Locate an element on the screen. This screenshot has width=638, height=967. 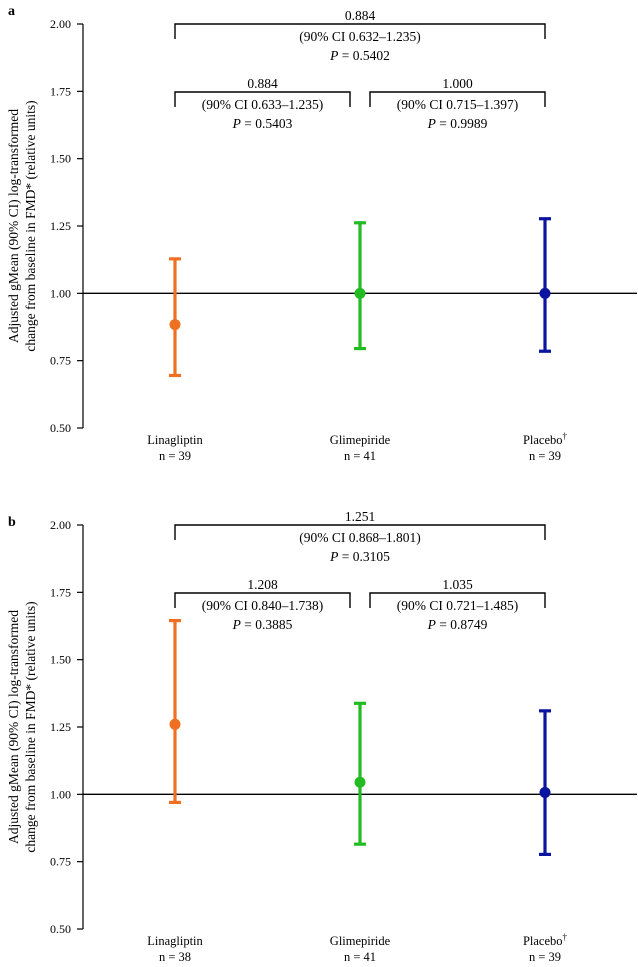
panel-letter: a is located at coordinates (11, 11).